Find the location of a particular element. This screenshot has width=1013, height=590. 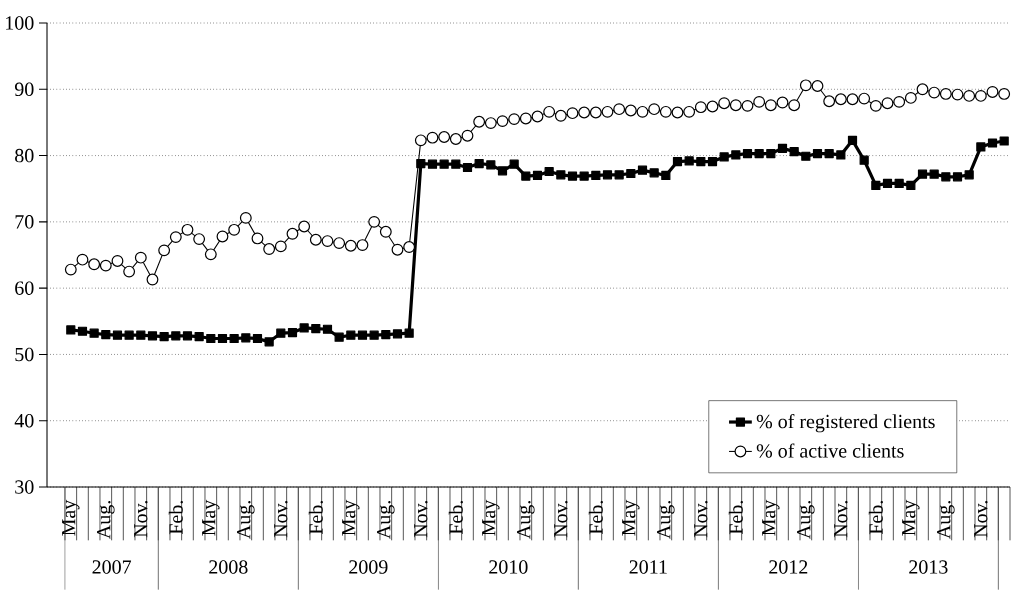

text: 2009 is located at coordinates (368, 567).